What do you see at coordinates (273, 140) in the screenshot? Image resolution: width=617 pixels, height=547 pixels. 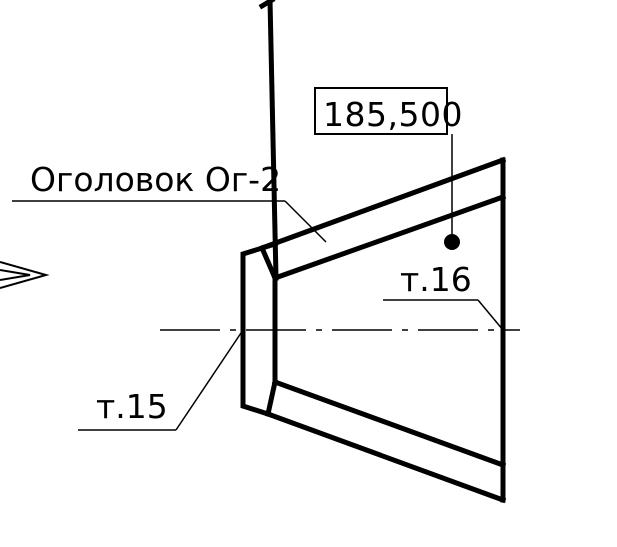 I see `vertical-reference-line` at bounding box center [273, 140].